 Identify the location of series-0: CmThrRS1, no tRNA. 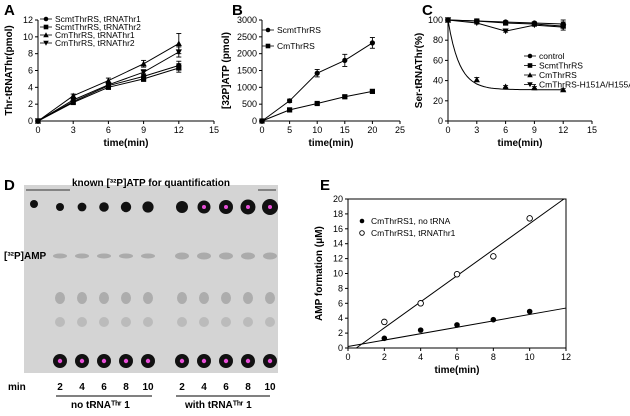
(457, 282).